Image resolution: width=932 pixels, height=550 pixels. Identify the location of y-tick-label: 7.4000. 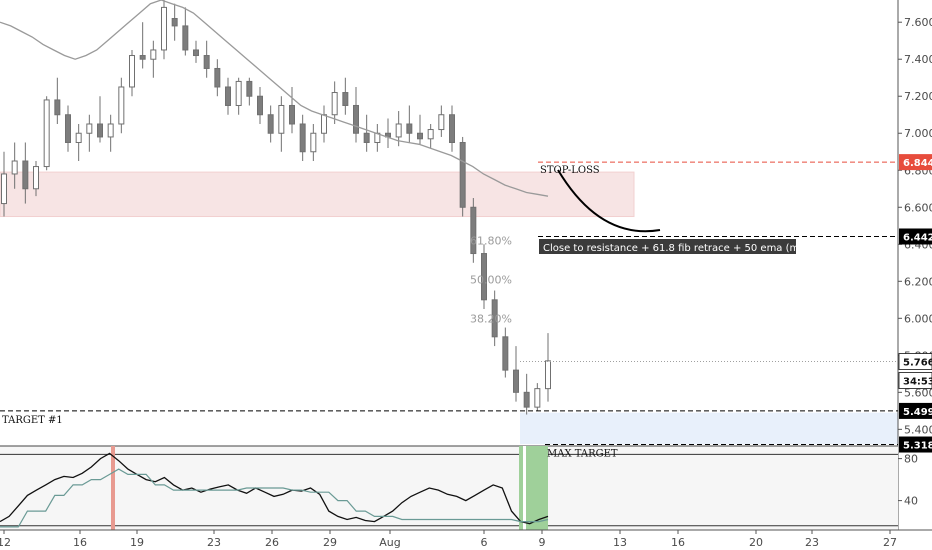
(918, 59).